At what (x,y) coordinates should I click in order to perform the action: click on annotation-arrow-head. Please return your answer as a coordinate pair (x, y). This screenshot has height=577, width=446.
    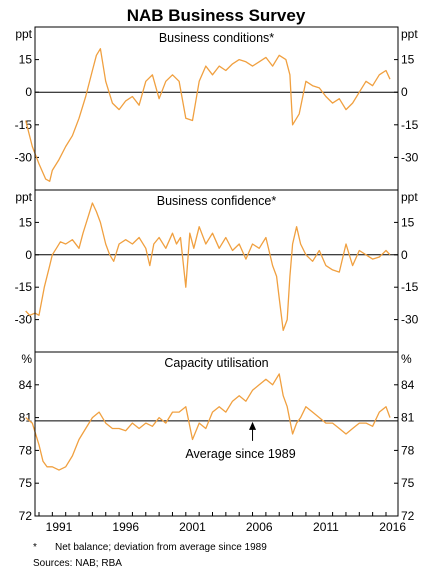
    Looking at the image, I should click on (253, 425).